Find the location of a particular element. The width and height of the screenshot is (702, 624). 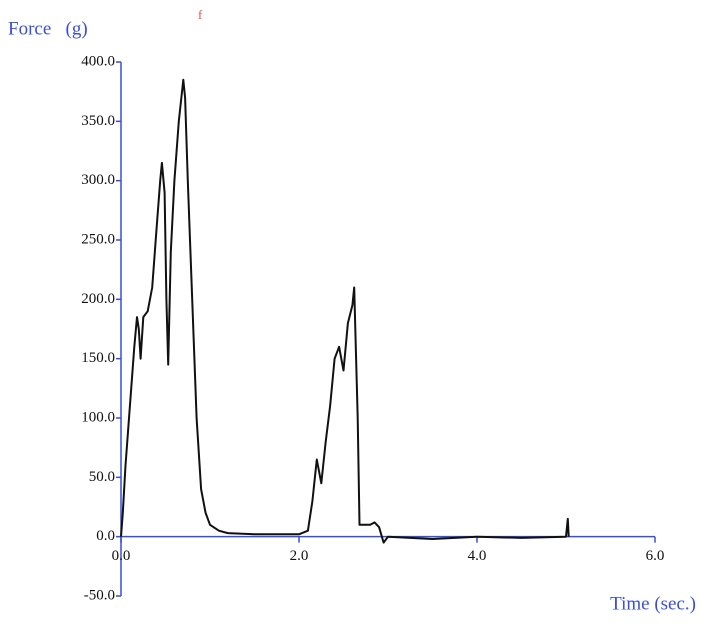

y-tick-label: 100.0 is located at coordinates (98, 417).